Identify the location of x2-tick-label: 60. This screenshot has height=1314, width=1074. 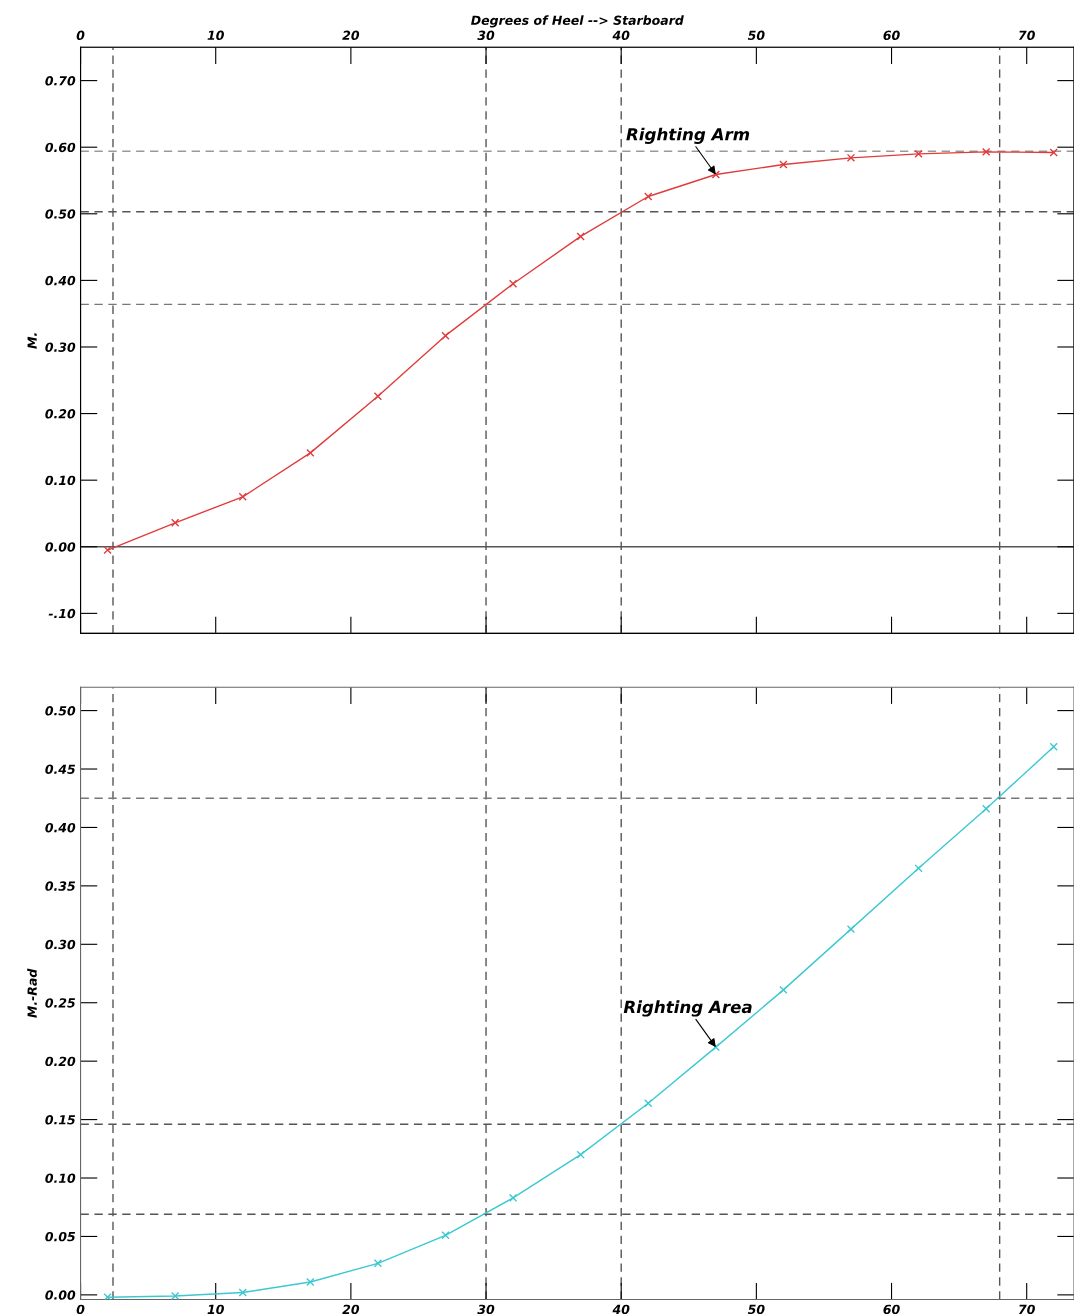
(891, 35).